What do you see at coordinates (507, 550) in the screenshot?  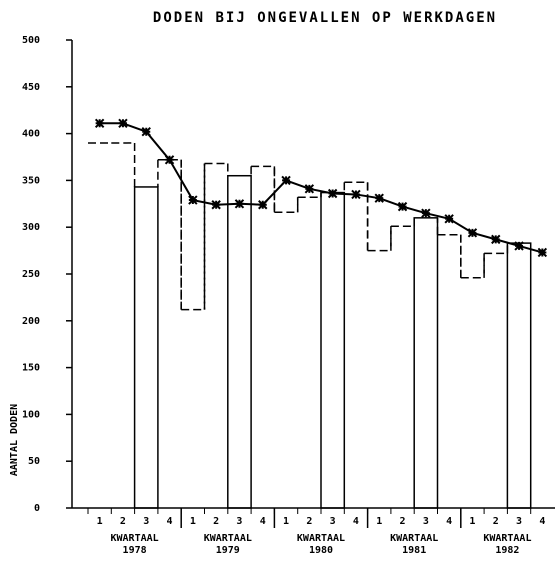 I see `group-year: 1982` at bounding box center [507, 550].